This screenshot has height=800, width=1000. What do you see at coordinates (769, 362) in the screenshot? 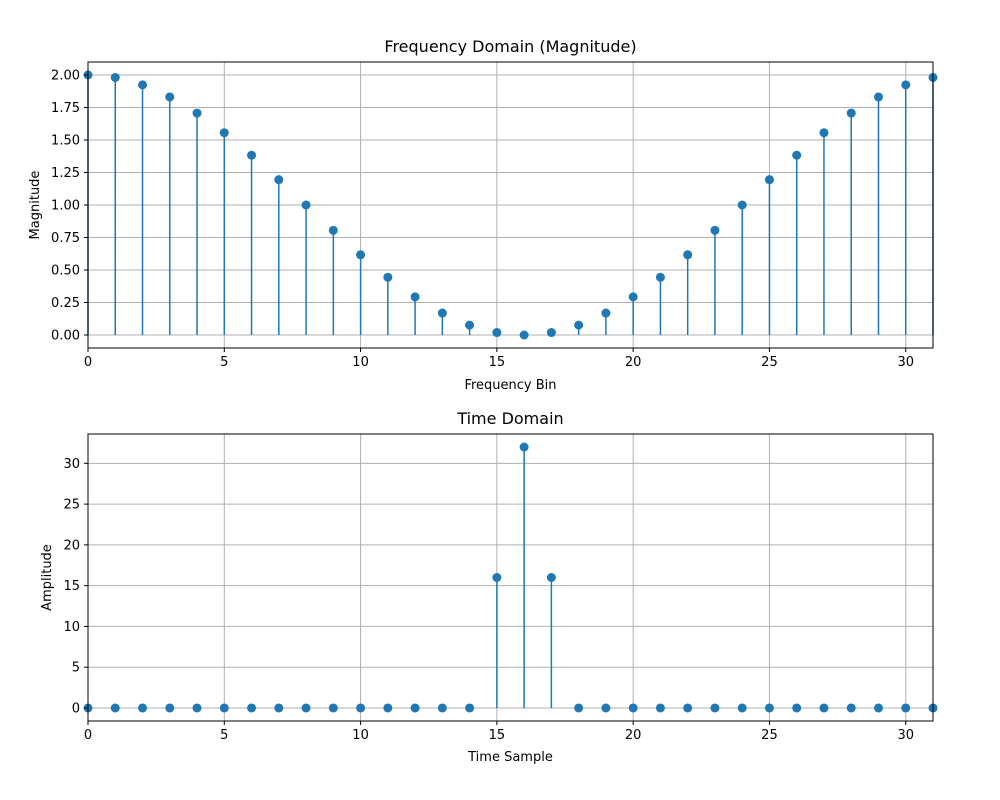
I see `frequency-xtick-label-5: 25` at bounding box center [769, 362].